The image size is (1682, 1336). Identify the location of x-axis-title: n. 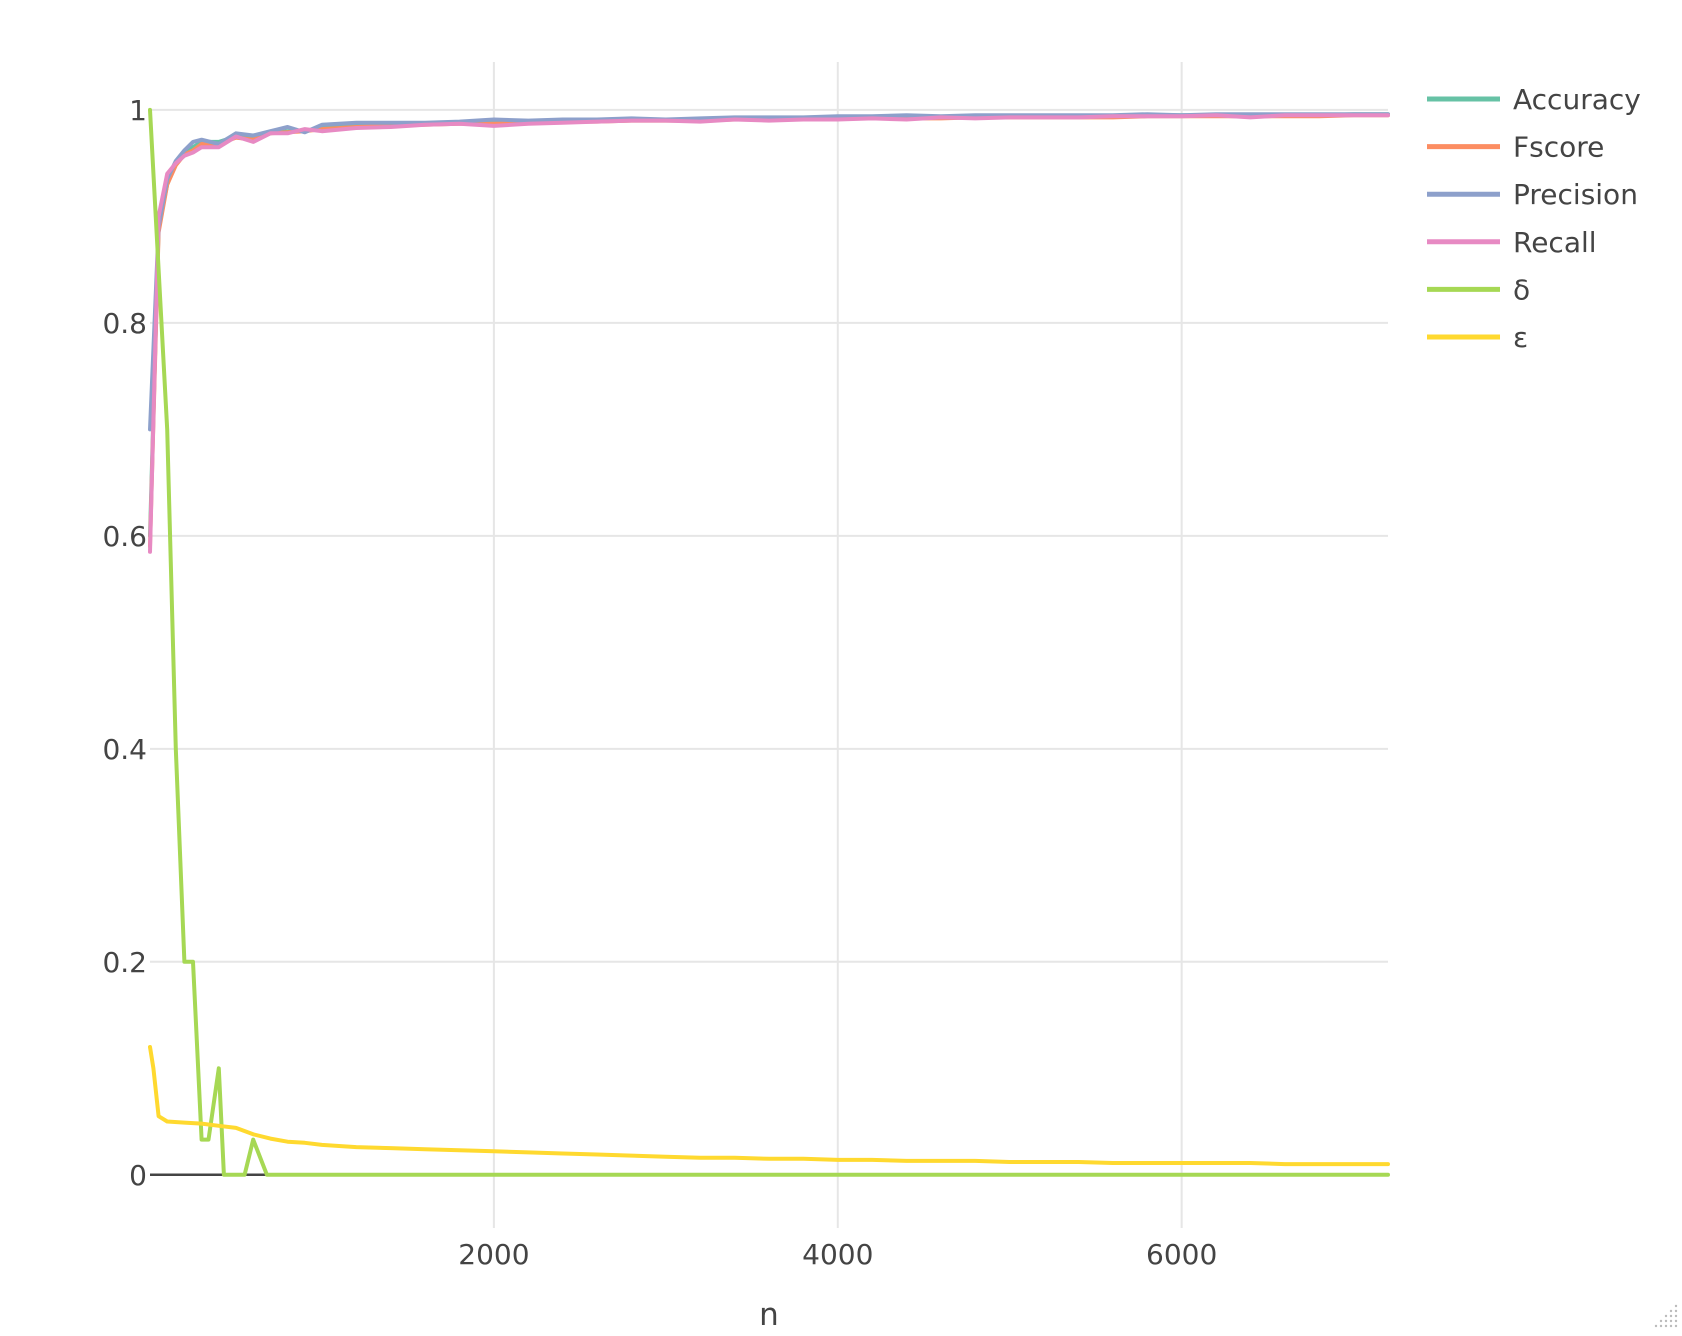
(769, 1314).